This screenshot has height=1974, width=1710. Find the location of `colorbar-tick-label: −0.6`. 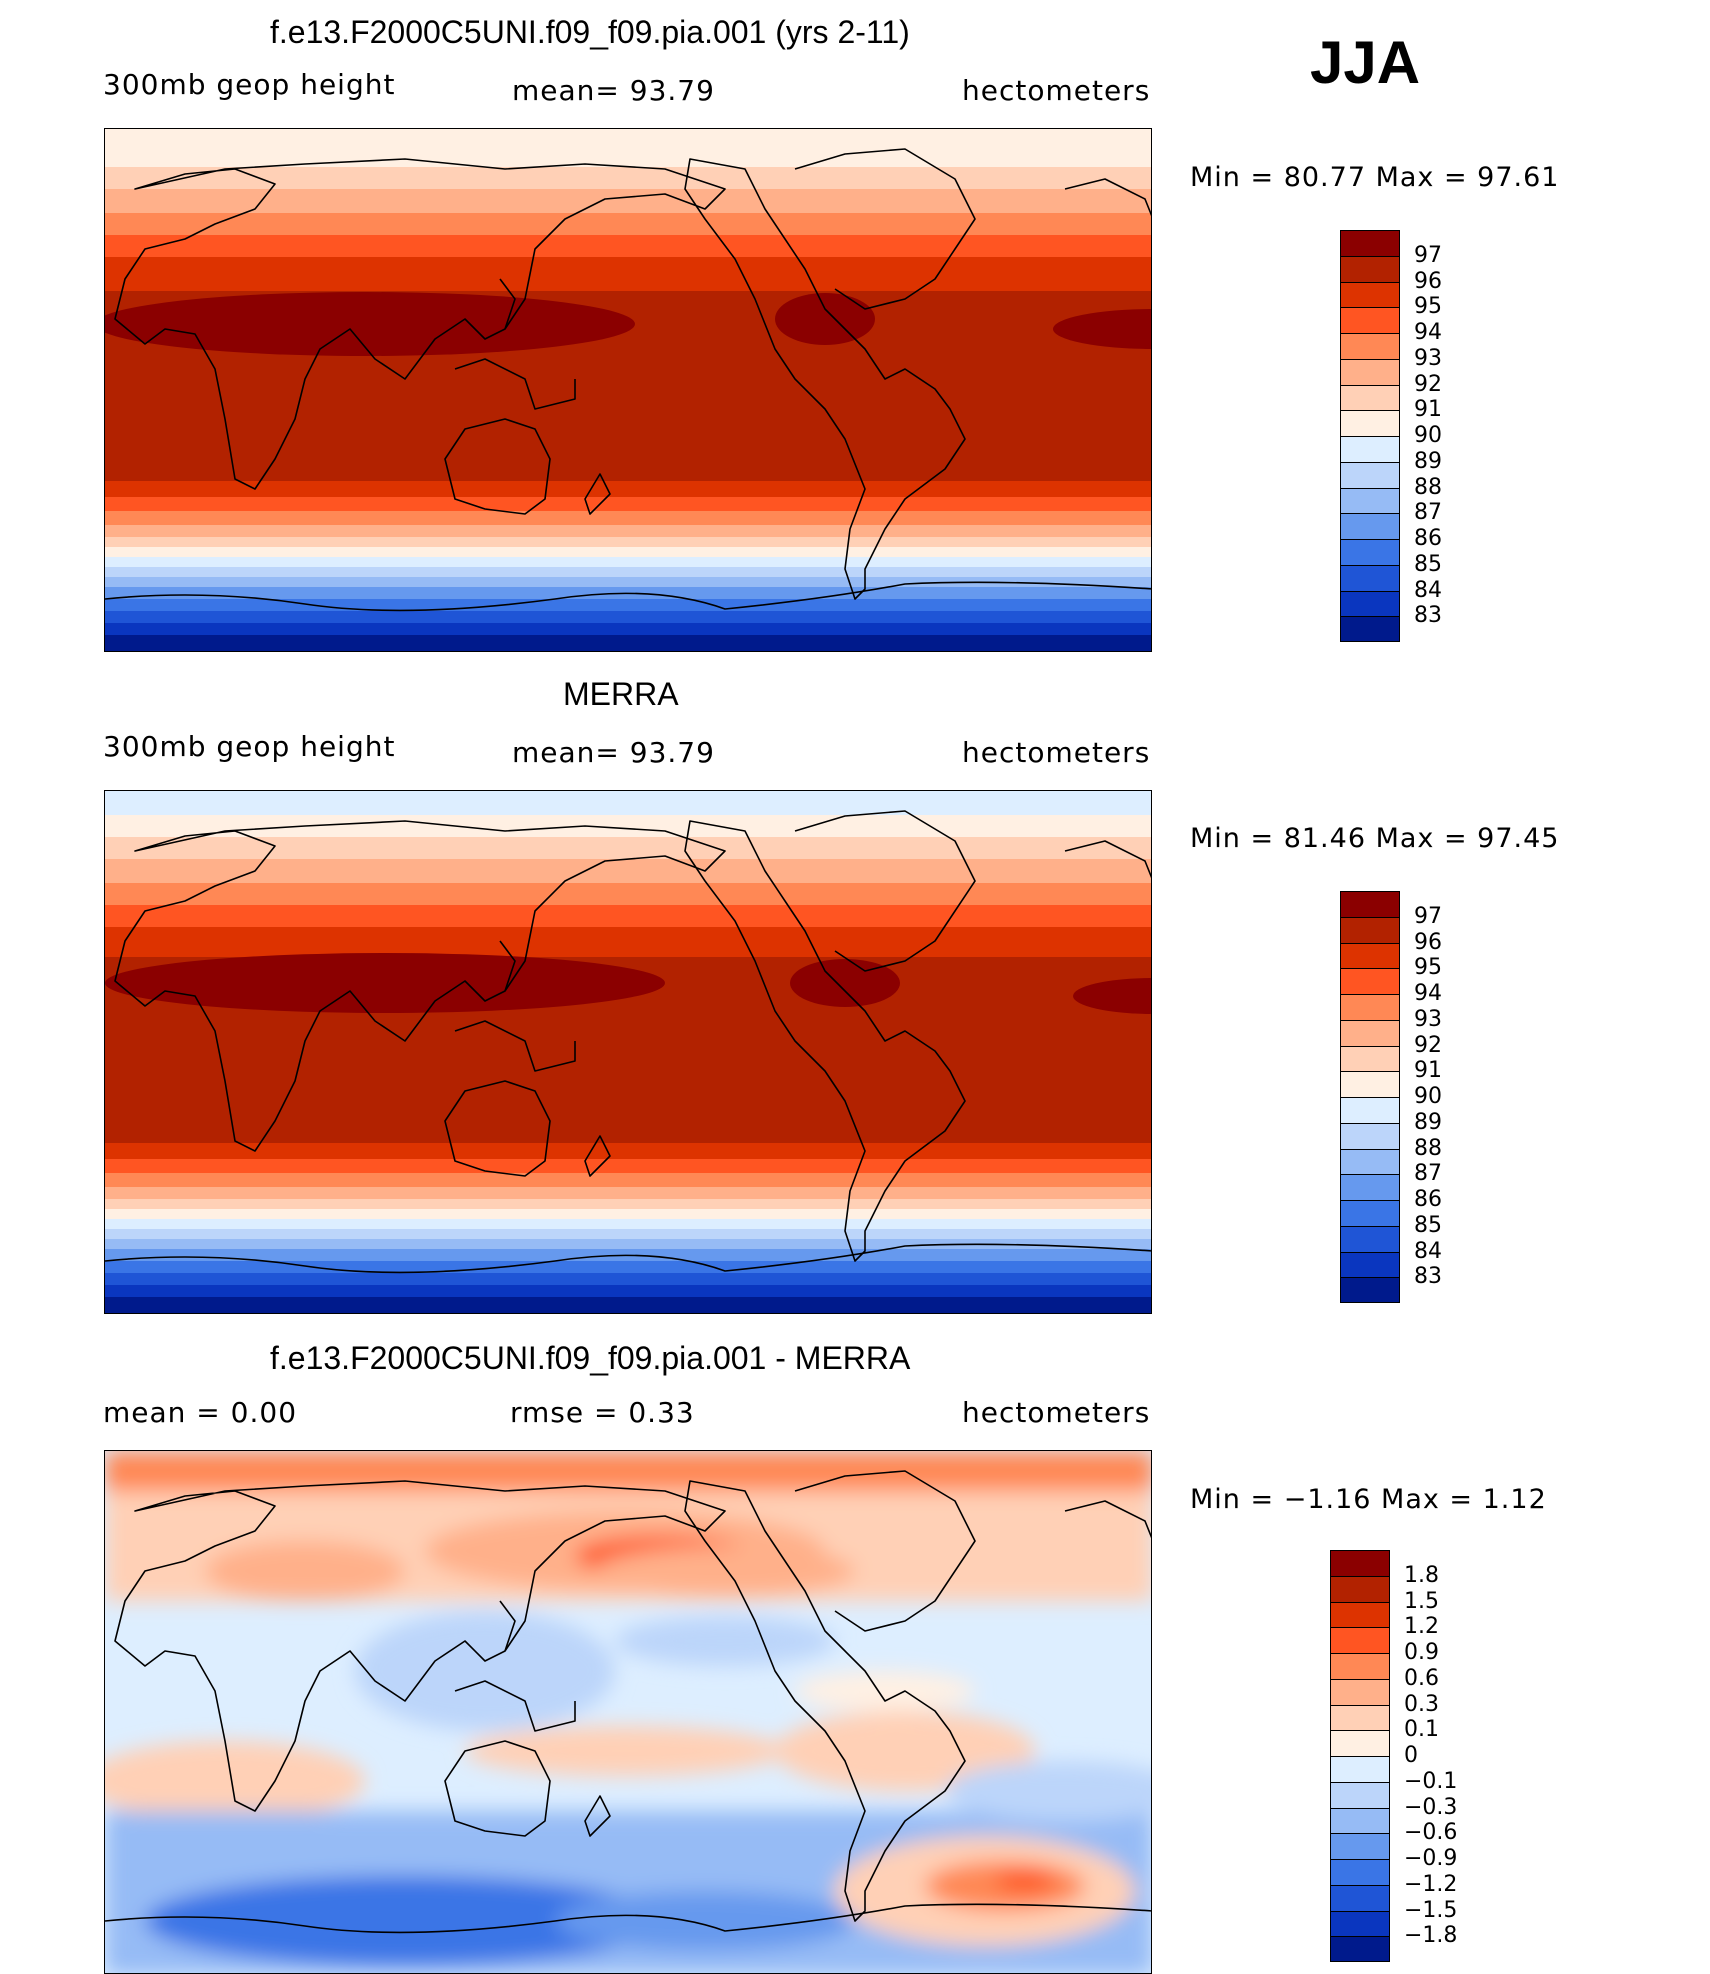

colorbar-tick-label: −0.6 is located at coordinates (1431, 1833).